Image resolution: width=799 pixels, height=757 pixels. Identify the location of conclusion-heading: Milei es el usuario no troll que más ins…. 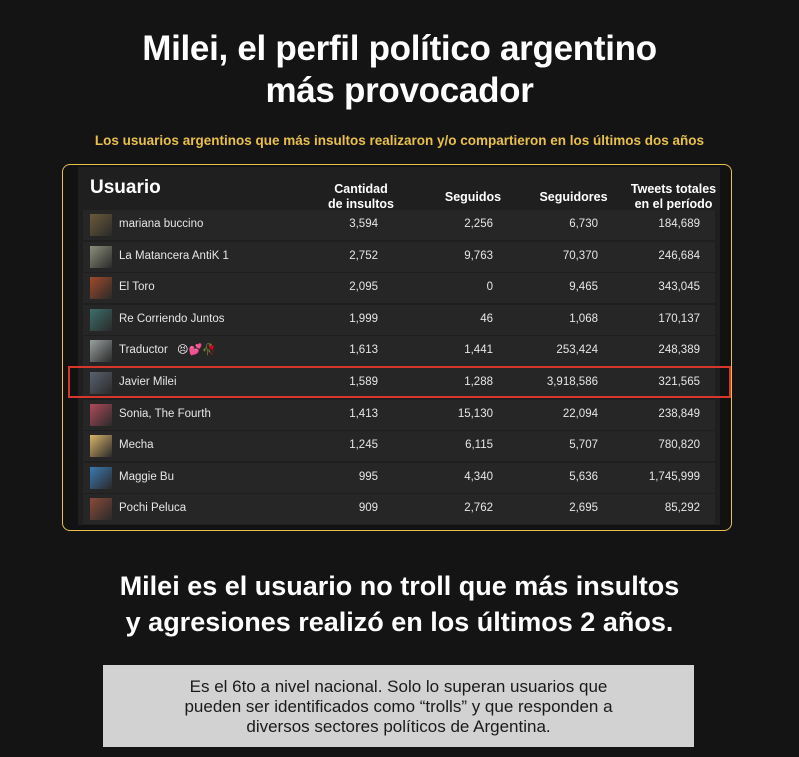
(399, 604).